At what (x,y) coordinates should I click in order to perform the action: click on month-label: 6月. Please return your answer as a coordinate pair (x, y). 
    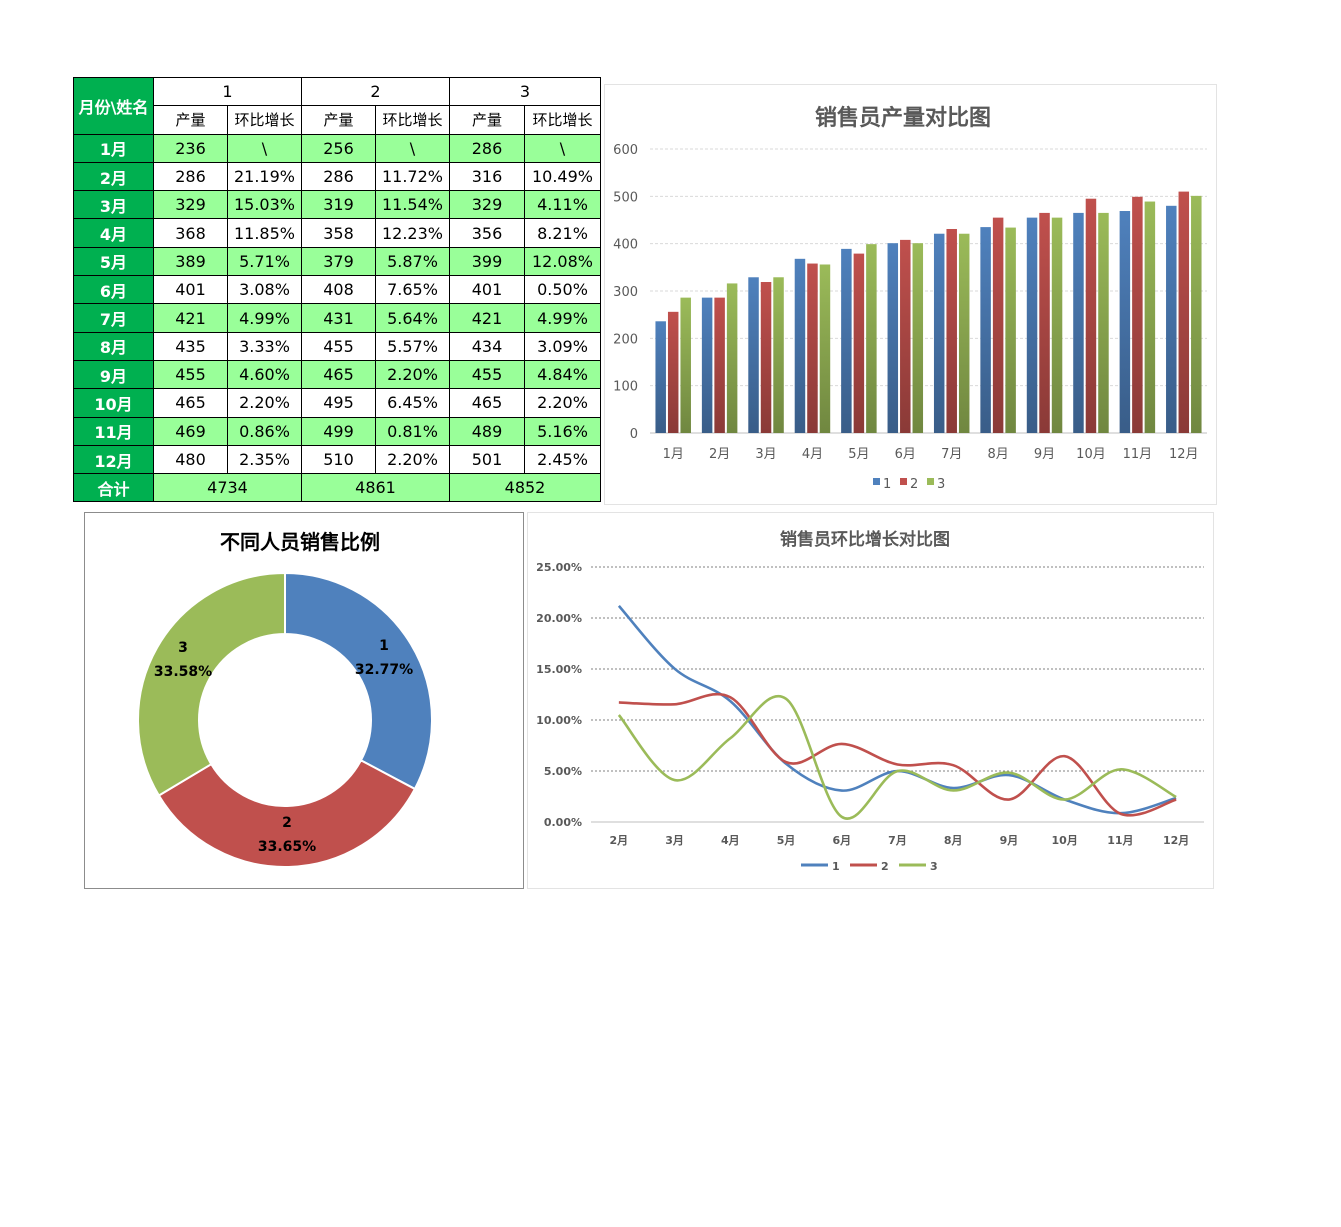
    Looking at the image, I should click on (113, 290).